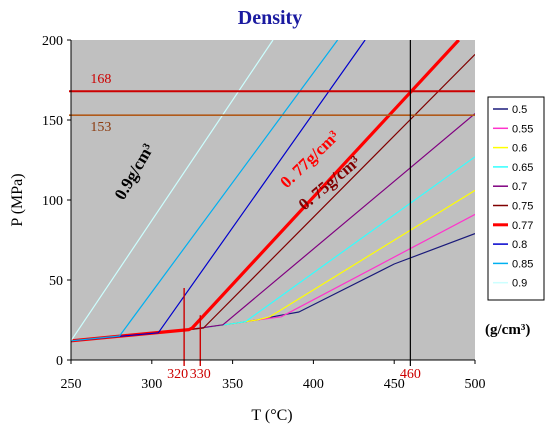 This screenshot has height=432, width=550. What do you see at coordinates (100, 79) in the screenshot?
I see `annotation-label: 168` at bounding box center [100, 79].